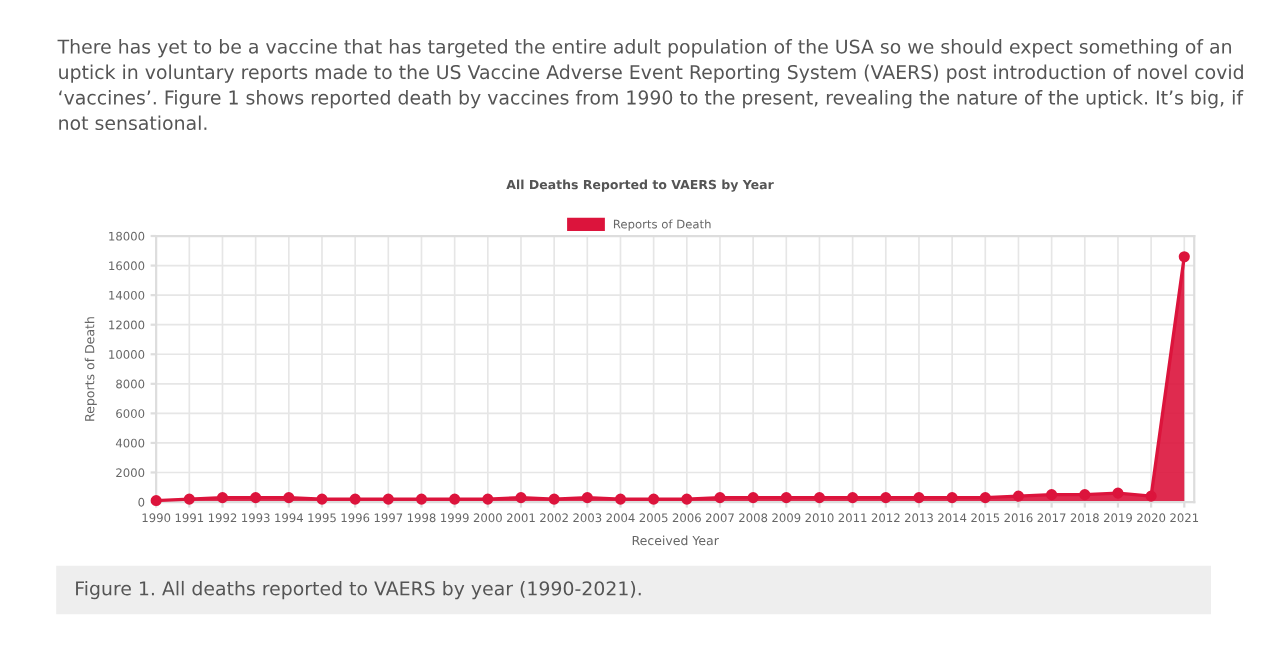 The width and height of the screenshot is (1280, 652). What do you see at coordinates (358, 590) in the screenshot?
I see `caption: Figure 1. All deaths reported to VAERS by year (1990-2021).` at bounding box center [358, 590].